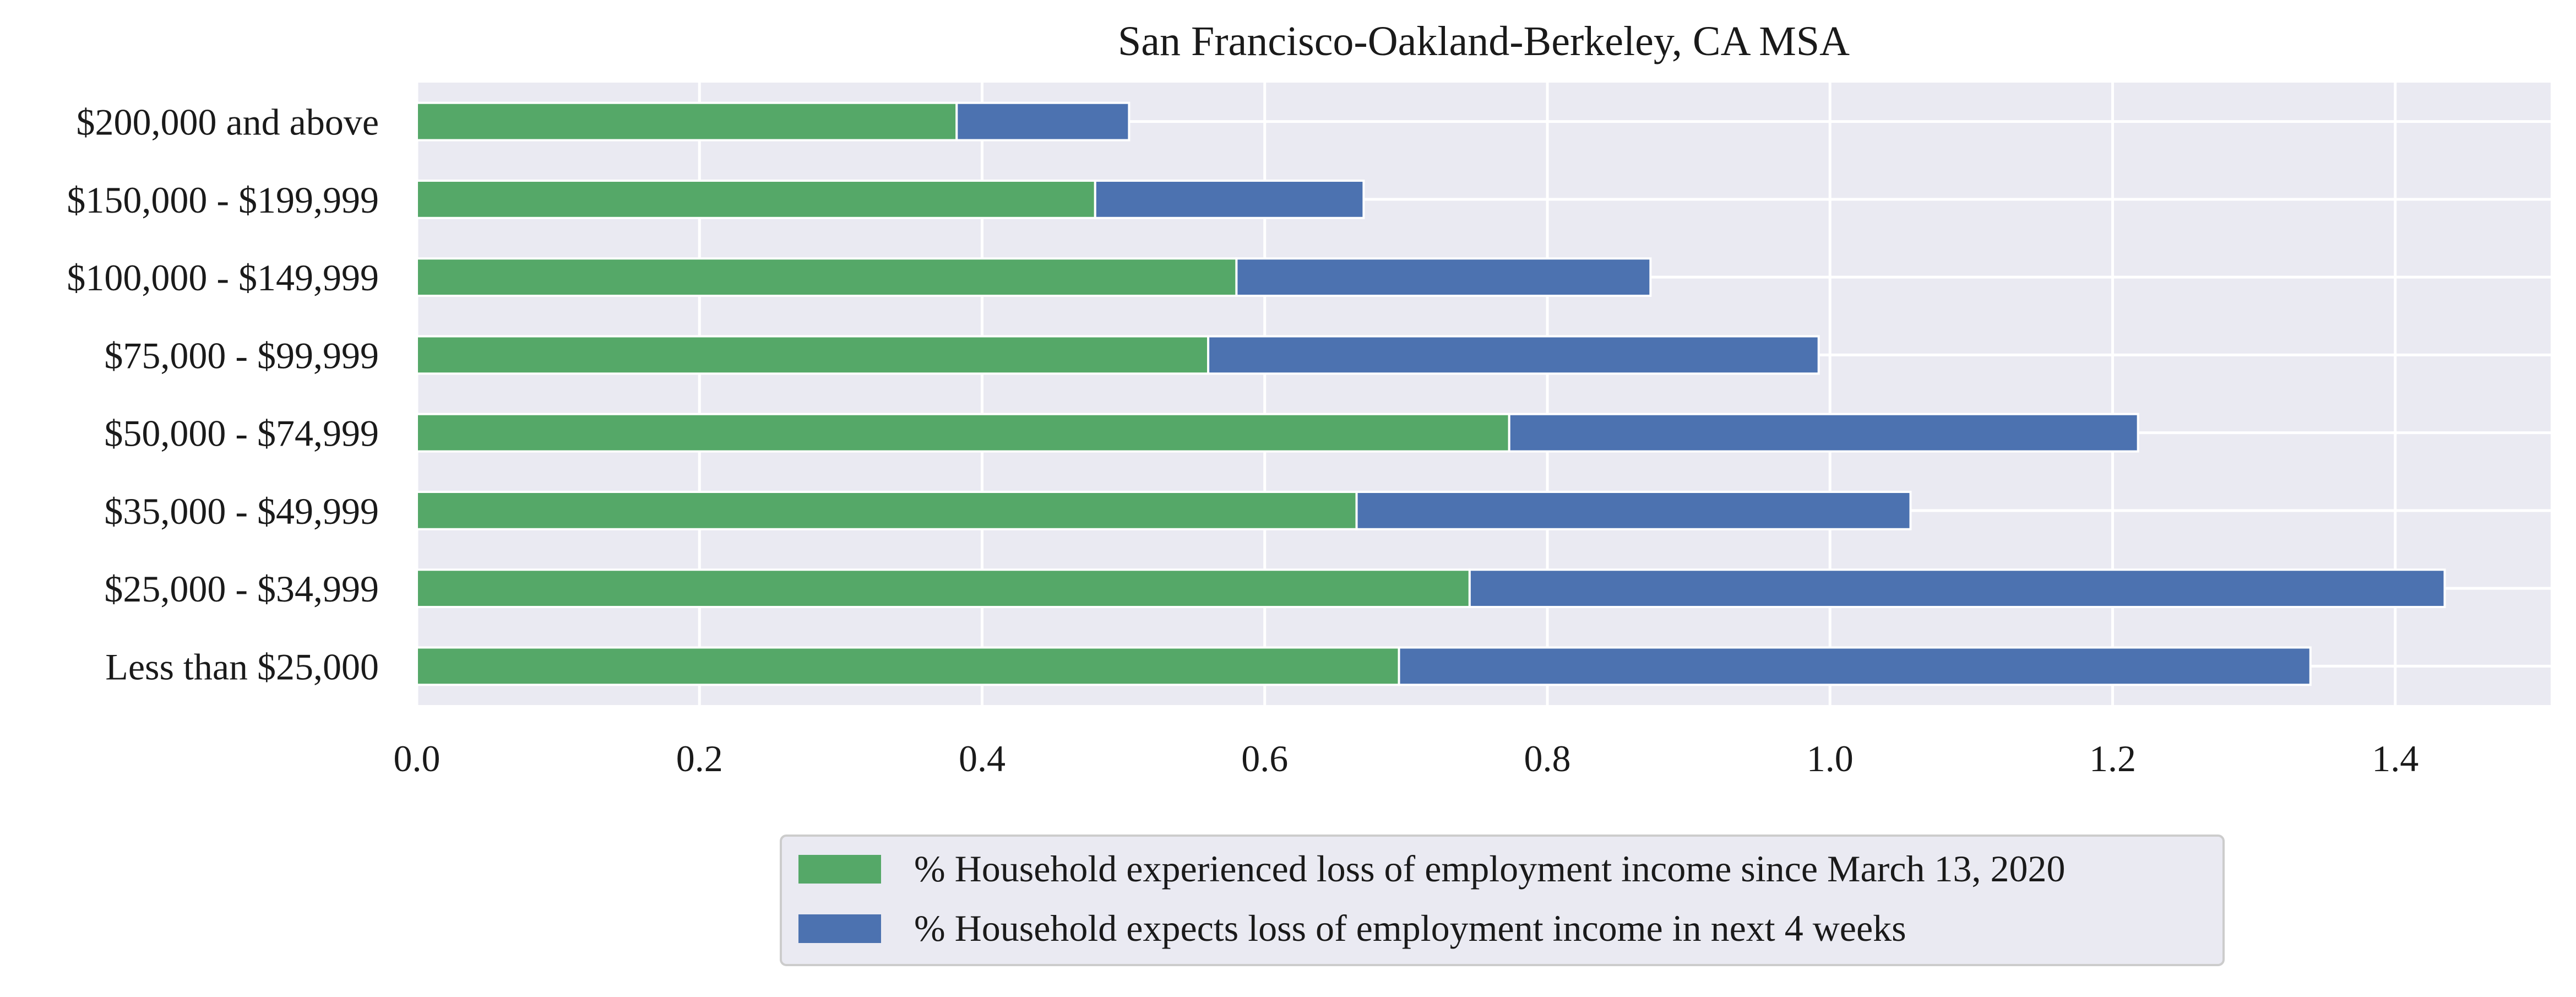  I want to click on y-tick-label: $35,000 - $49,999, so click(241, 511).